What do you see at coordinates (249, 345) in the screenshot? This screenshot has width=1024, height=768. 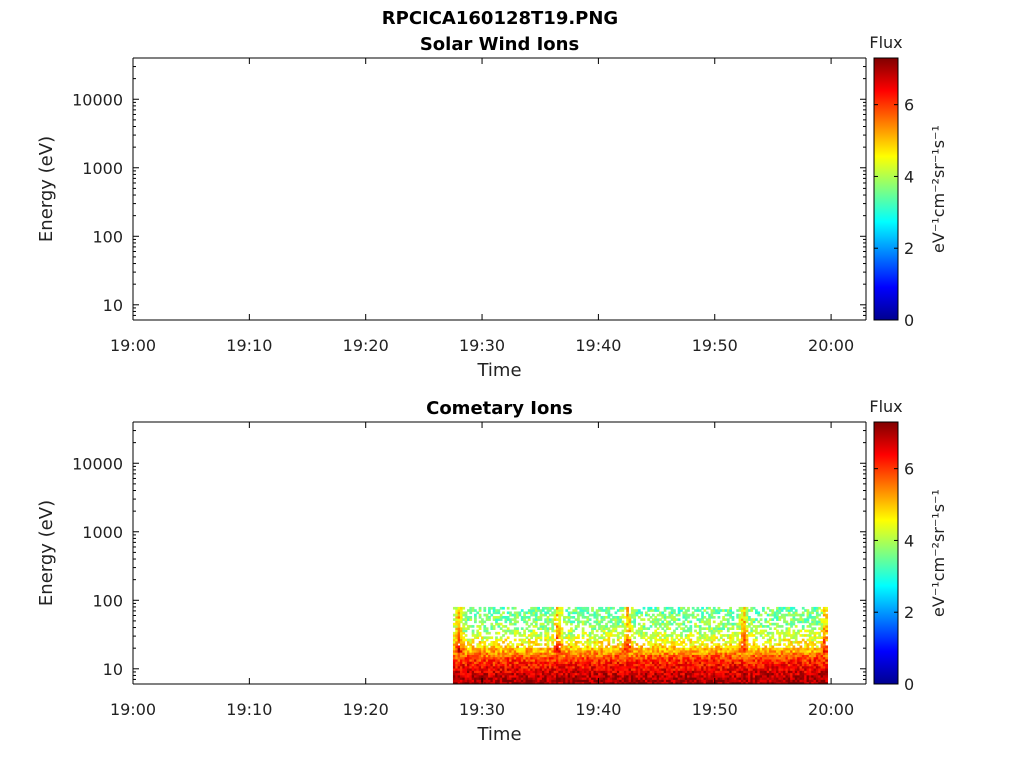 I see `x-tick-label: 19:10` at bounding box center [249, 345].